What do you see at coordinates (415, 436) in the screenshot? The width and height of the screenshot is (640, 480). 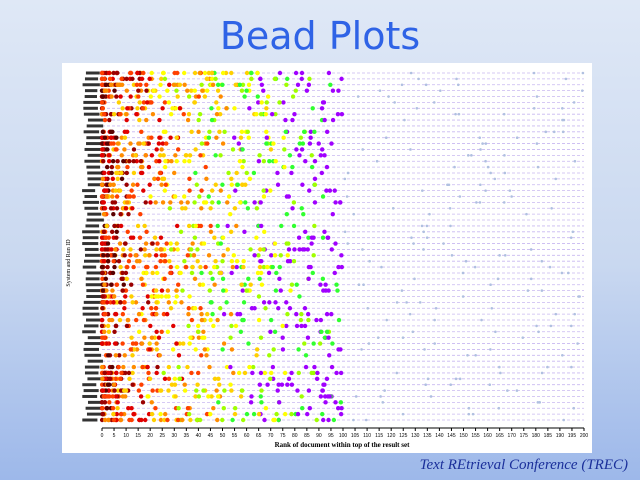 I see `x-tick-label: 130` at bounding box center [415, 436].